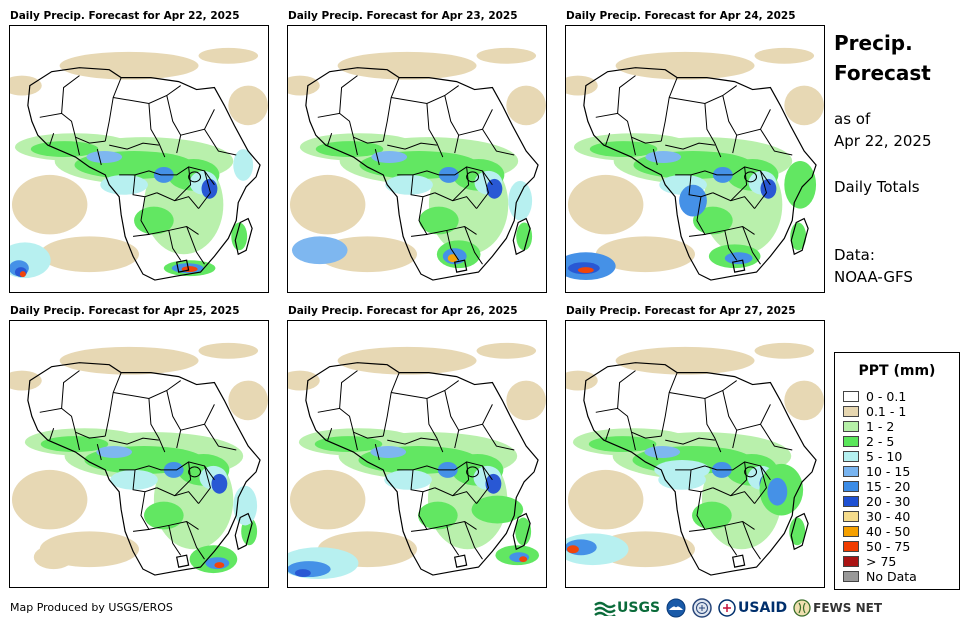  I want to click on legend-item: No Data, so click(880, 576).